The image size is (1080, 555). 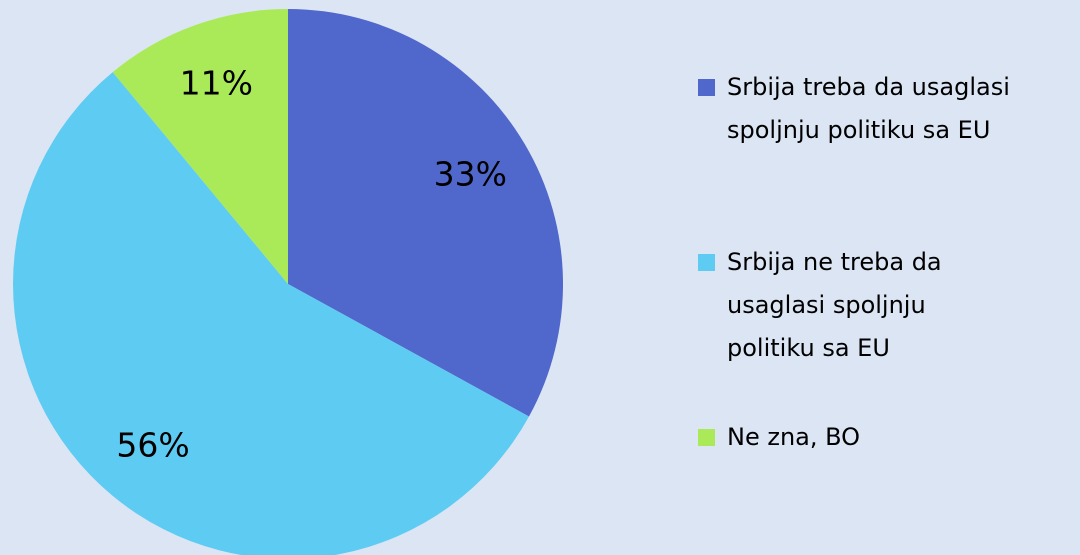 I want to click on slice-label: 33%, so click(x=470, y=174).